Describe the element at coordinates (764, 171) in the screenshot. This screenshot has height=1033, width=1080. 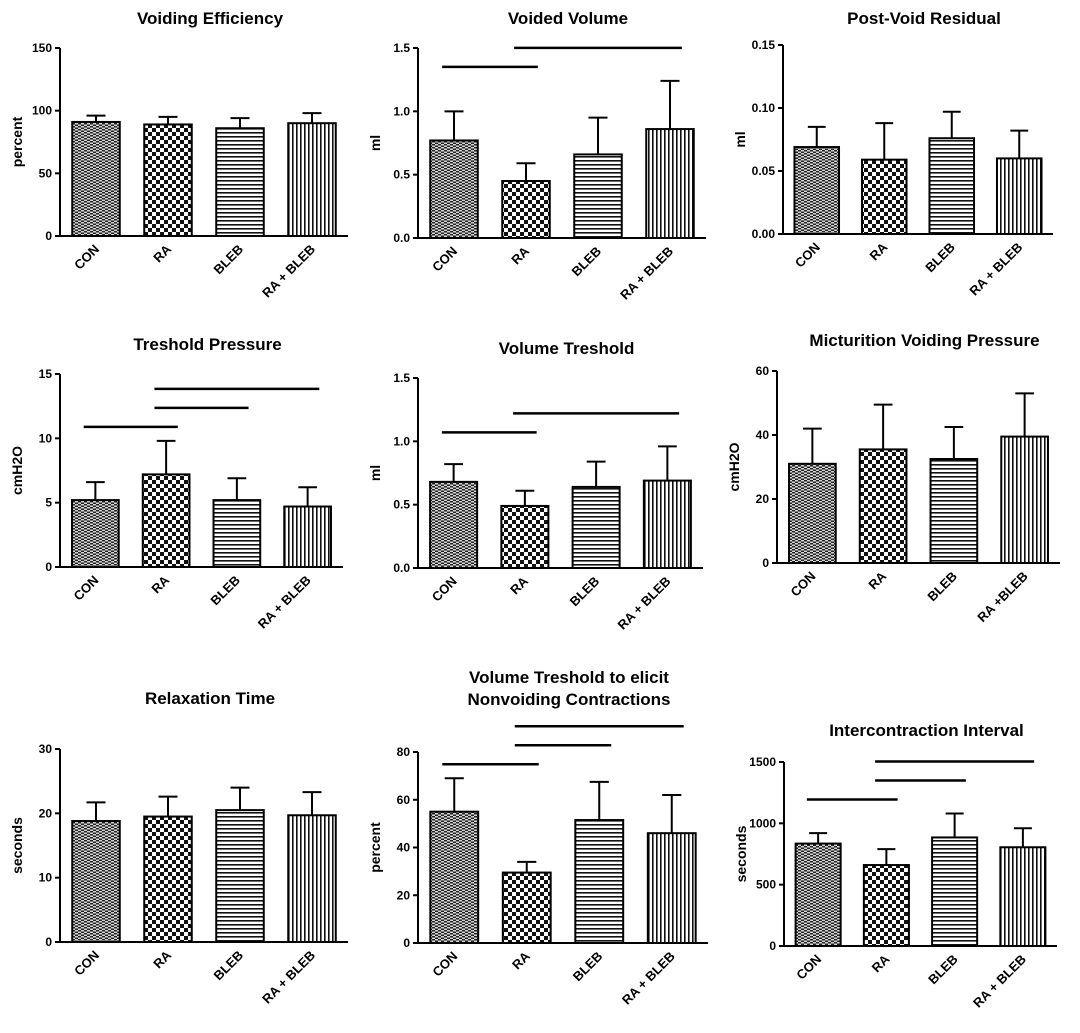
I see `y-tick-label: 0.05` at that location.